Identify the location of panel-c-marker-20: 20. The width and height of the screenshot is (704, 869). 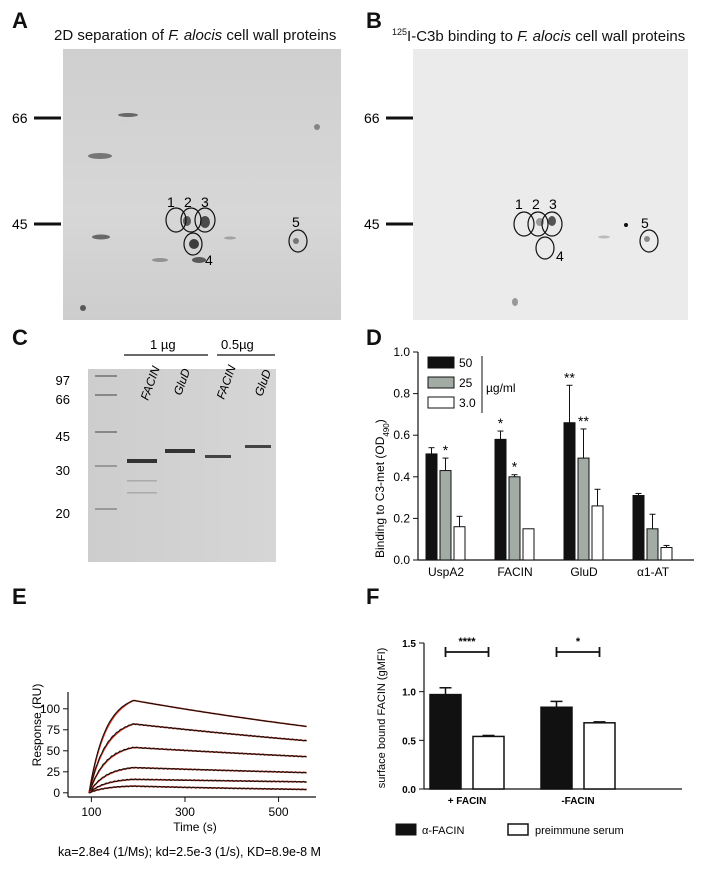
(63, 513).